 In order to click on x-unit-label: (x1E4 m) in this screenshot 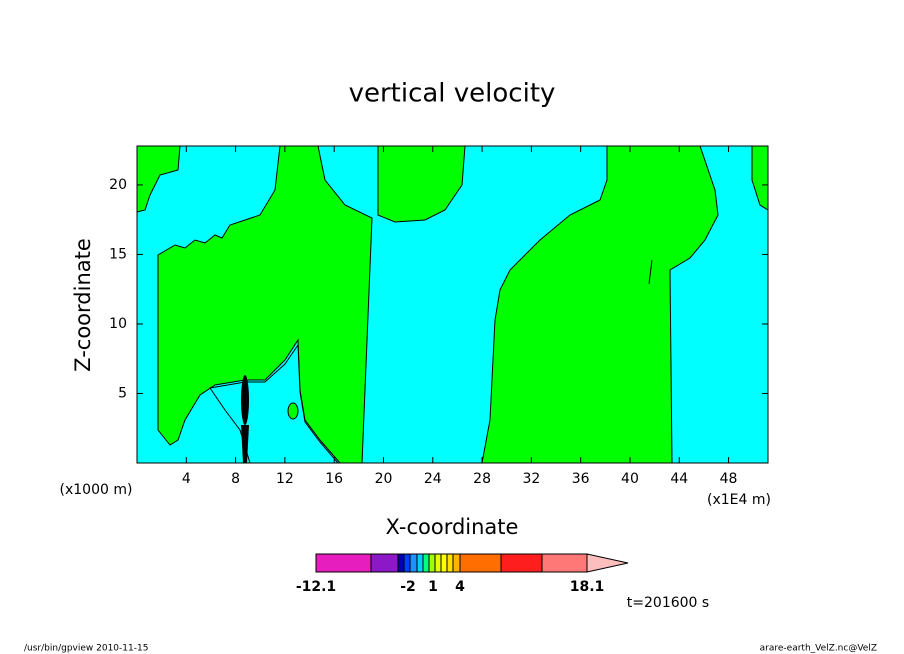, I will do `click(739, 500)`.